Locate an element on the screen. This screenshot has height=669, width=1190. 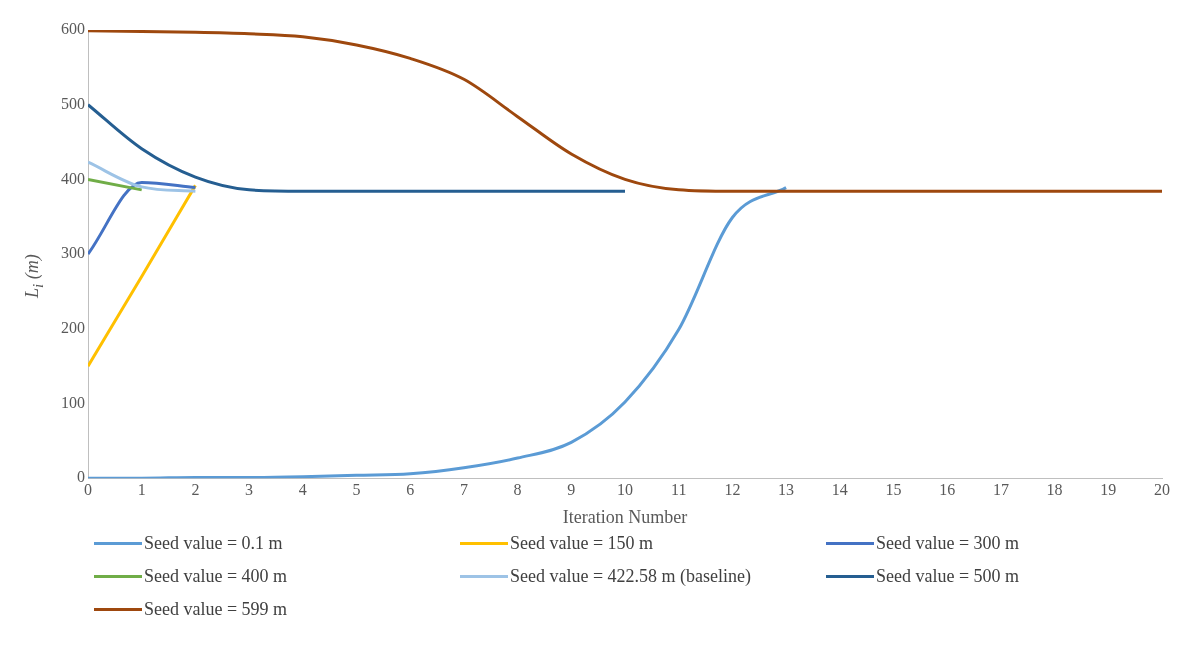
y-tick-label: 300 is located at coordinates (73, 253).